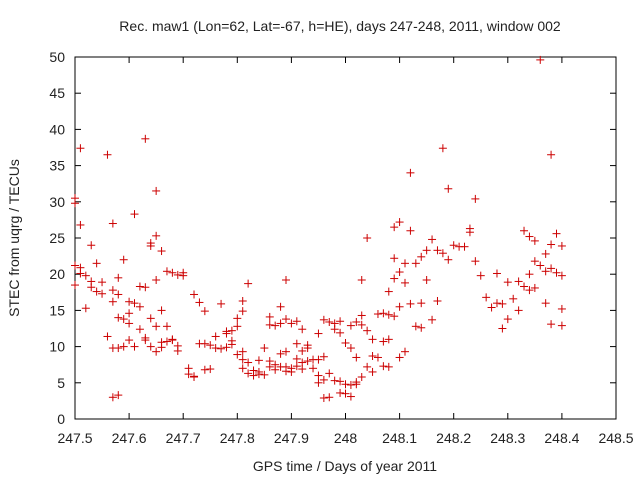 Image resolution: width=640 pixels, height=480 pixels. Describe the element at coordinates (61, 383) in the screenshot. I see `y-tick-label: 5` at that location.